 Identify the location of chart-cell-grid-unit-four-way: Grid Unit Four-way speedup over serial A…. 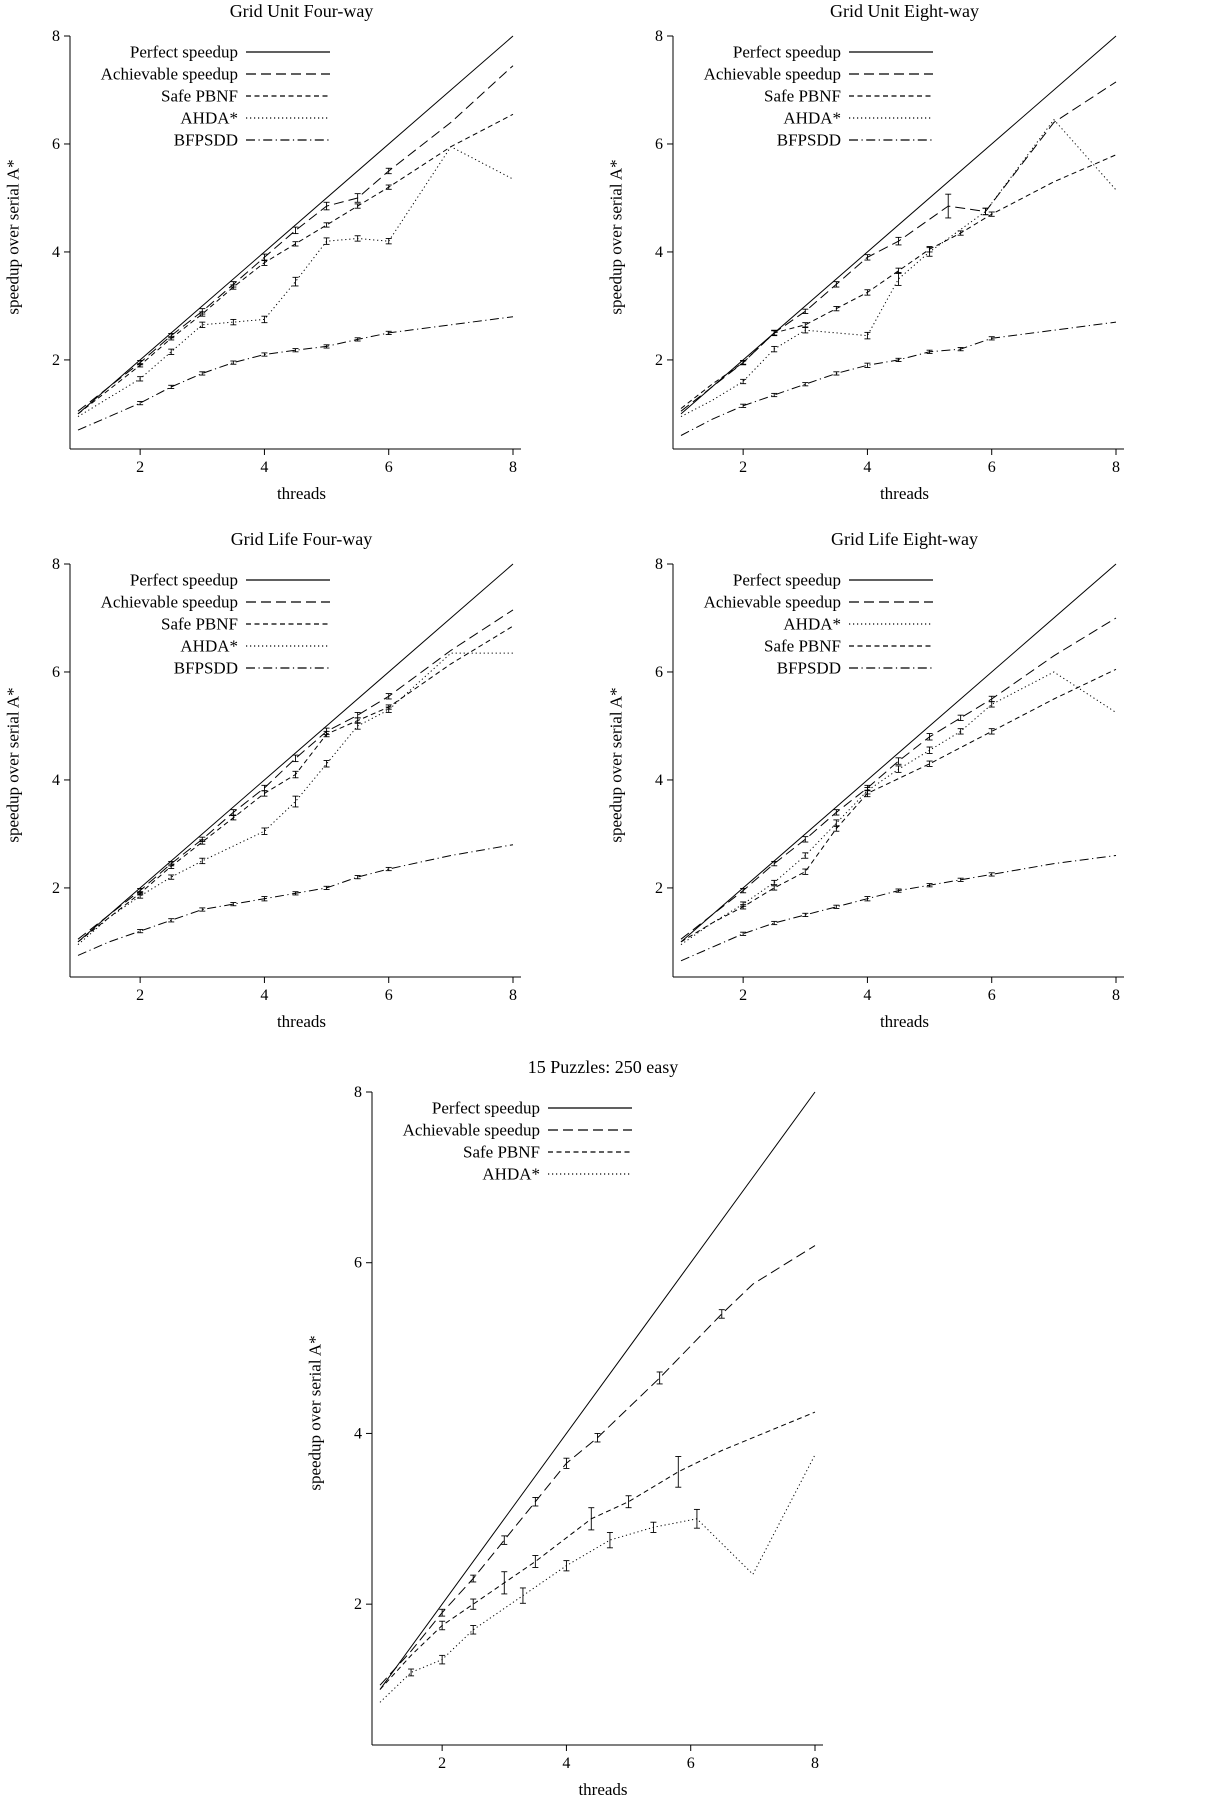
(301, 264).